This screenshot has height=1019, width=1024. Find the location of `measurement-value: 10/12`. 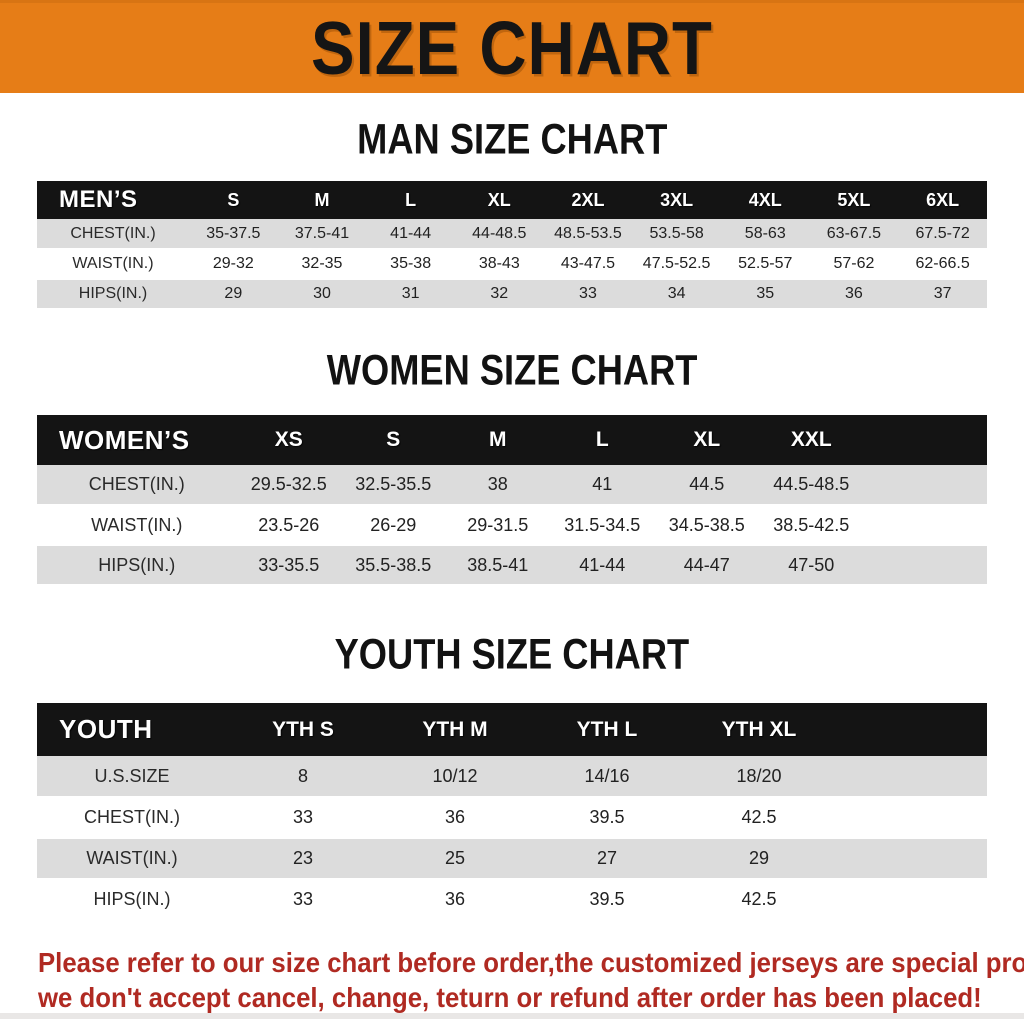

measurement-value: 10/12 is located at coordinates (455, 775).